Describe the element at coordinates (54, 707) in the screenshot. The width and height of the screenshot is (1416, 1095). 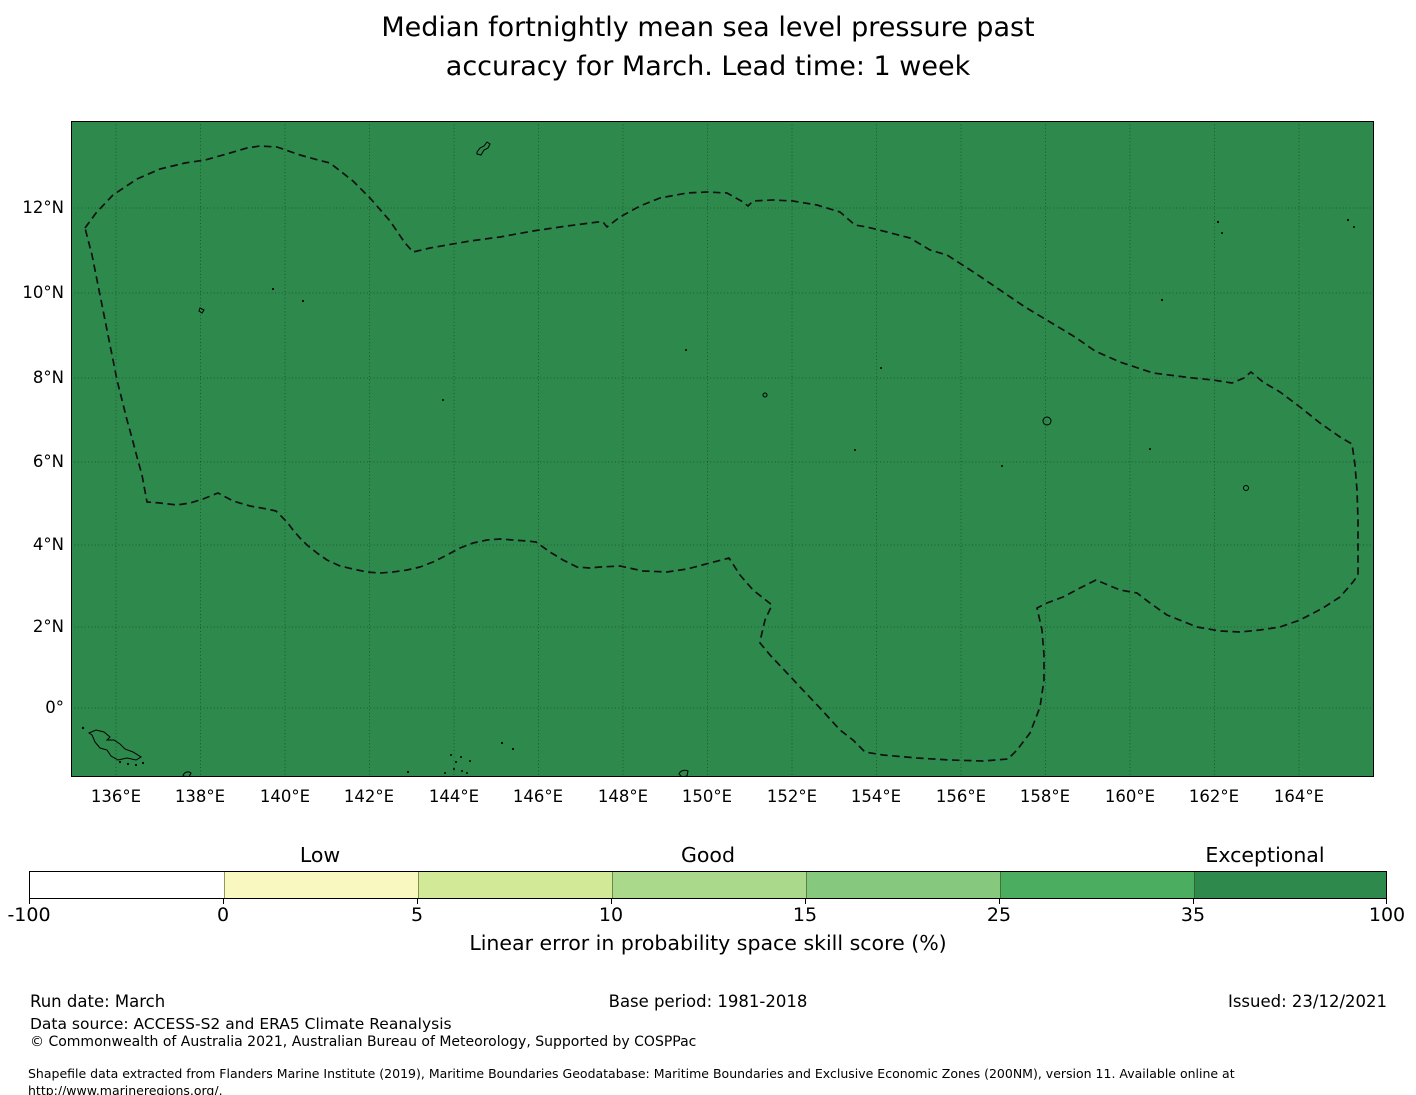
I see `y-tick-label: 0°` at that location.